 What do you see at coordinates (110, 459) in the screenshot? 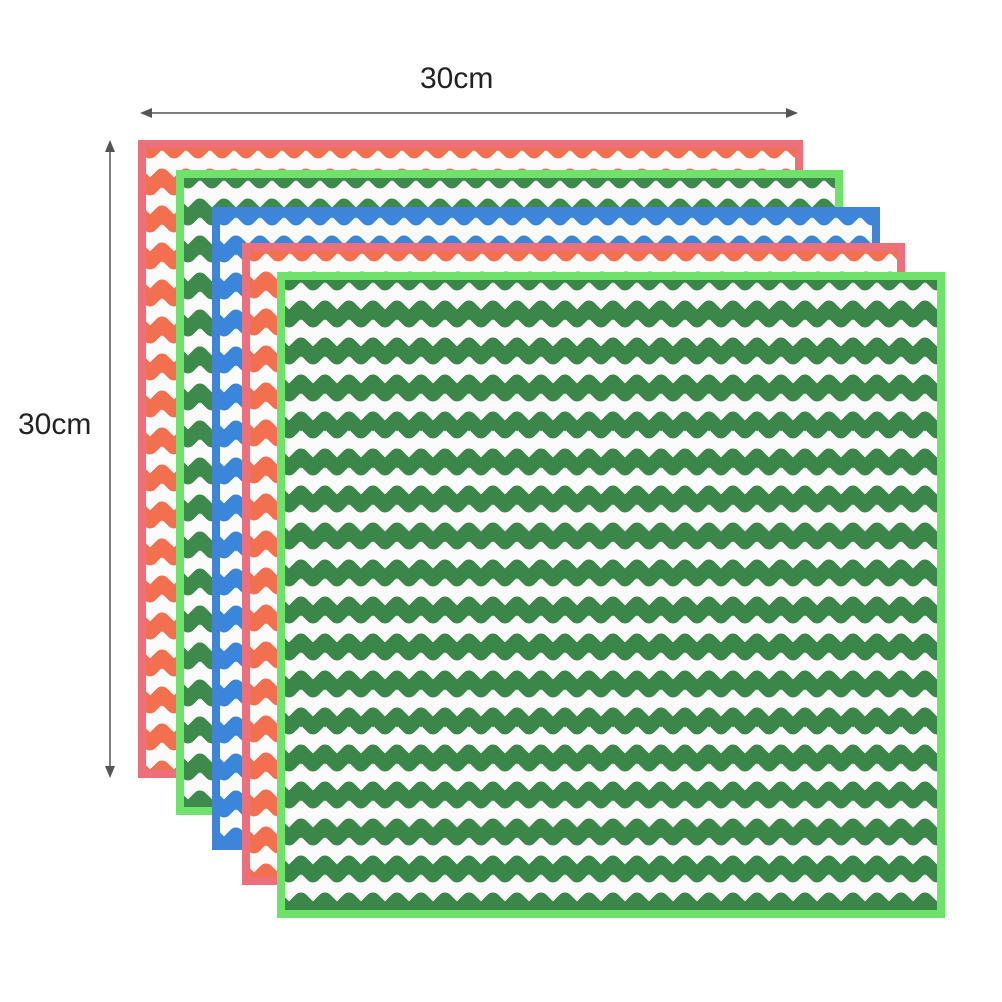
I see `height-arrow` at bounding box center [110, 459].